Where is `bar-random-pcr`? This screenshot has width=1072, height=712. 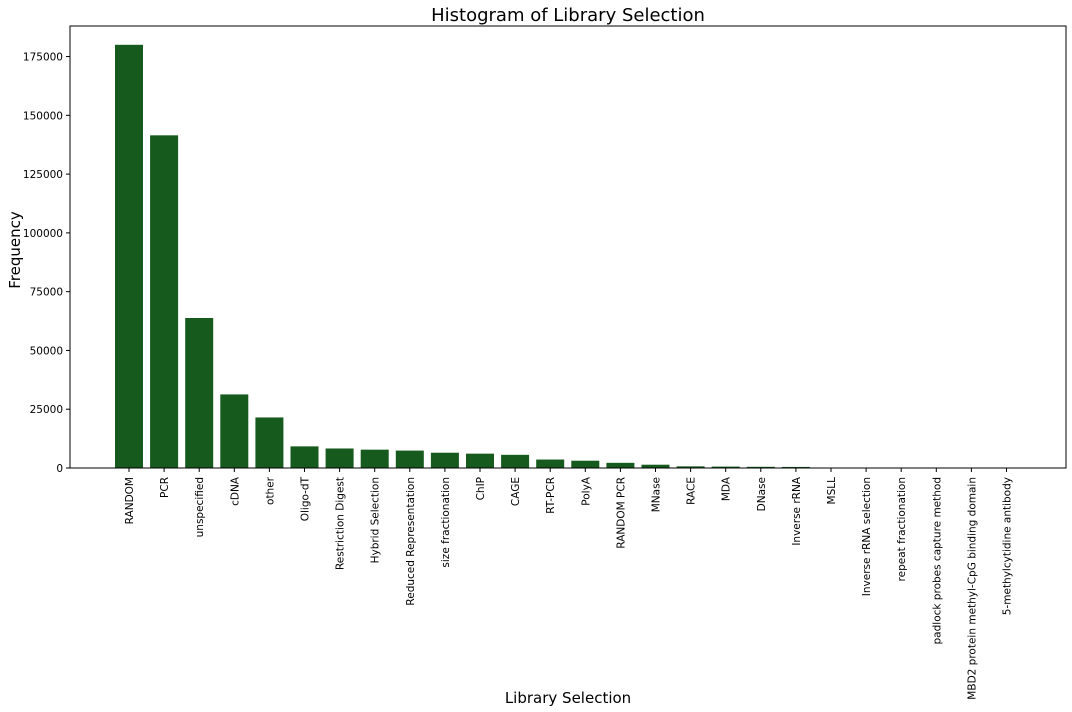 bar-random-pcr is located at coordinates (620, 465).